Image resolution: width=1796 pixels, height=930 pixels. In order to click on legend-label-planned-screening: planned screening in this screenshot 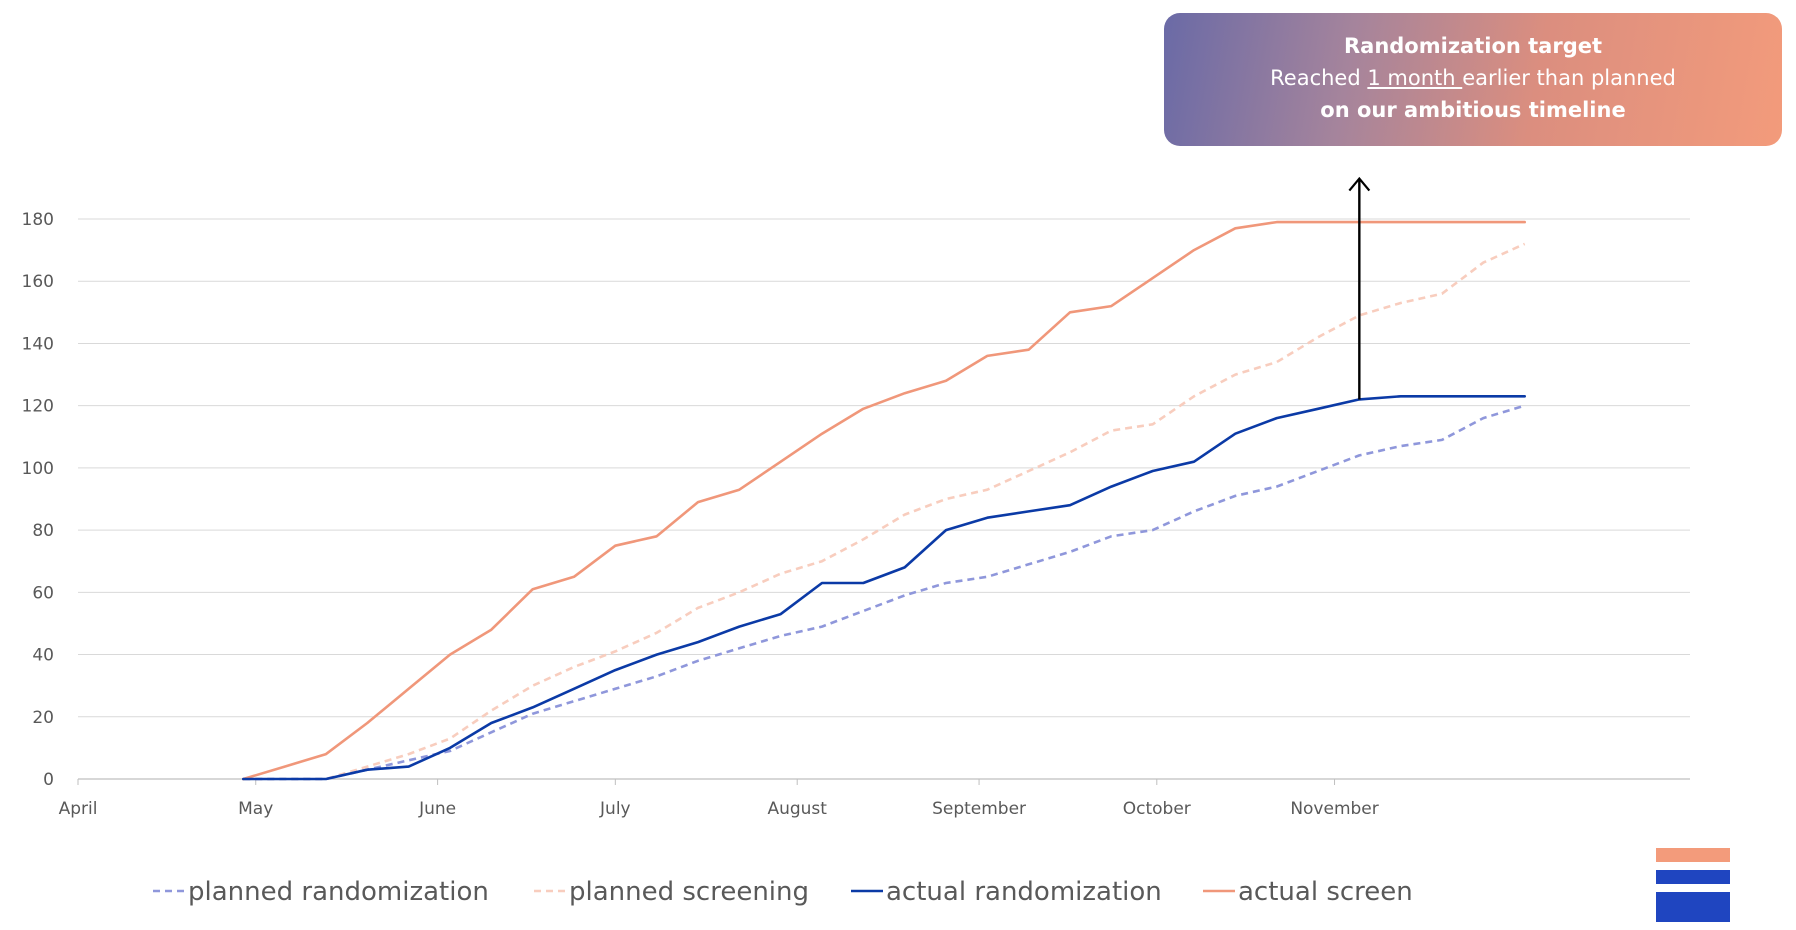, I will do `click(689, 892)`.